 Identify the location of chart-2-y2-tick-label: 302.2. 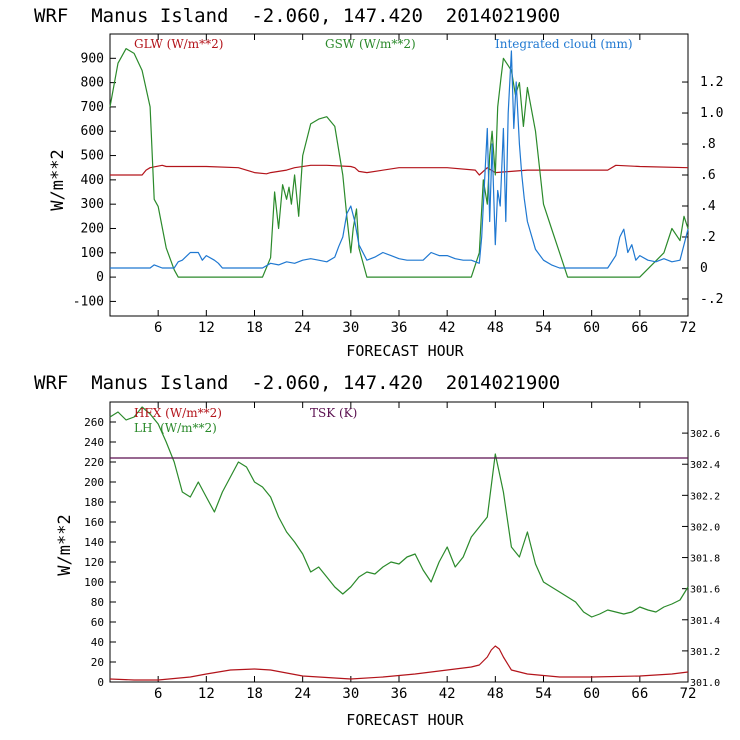
(705, 496).